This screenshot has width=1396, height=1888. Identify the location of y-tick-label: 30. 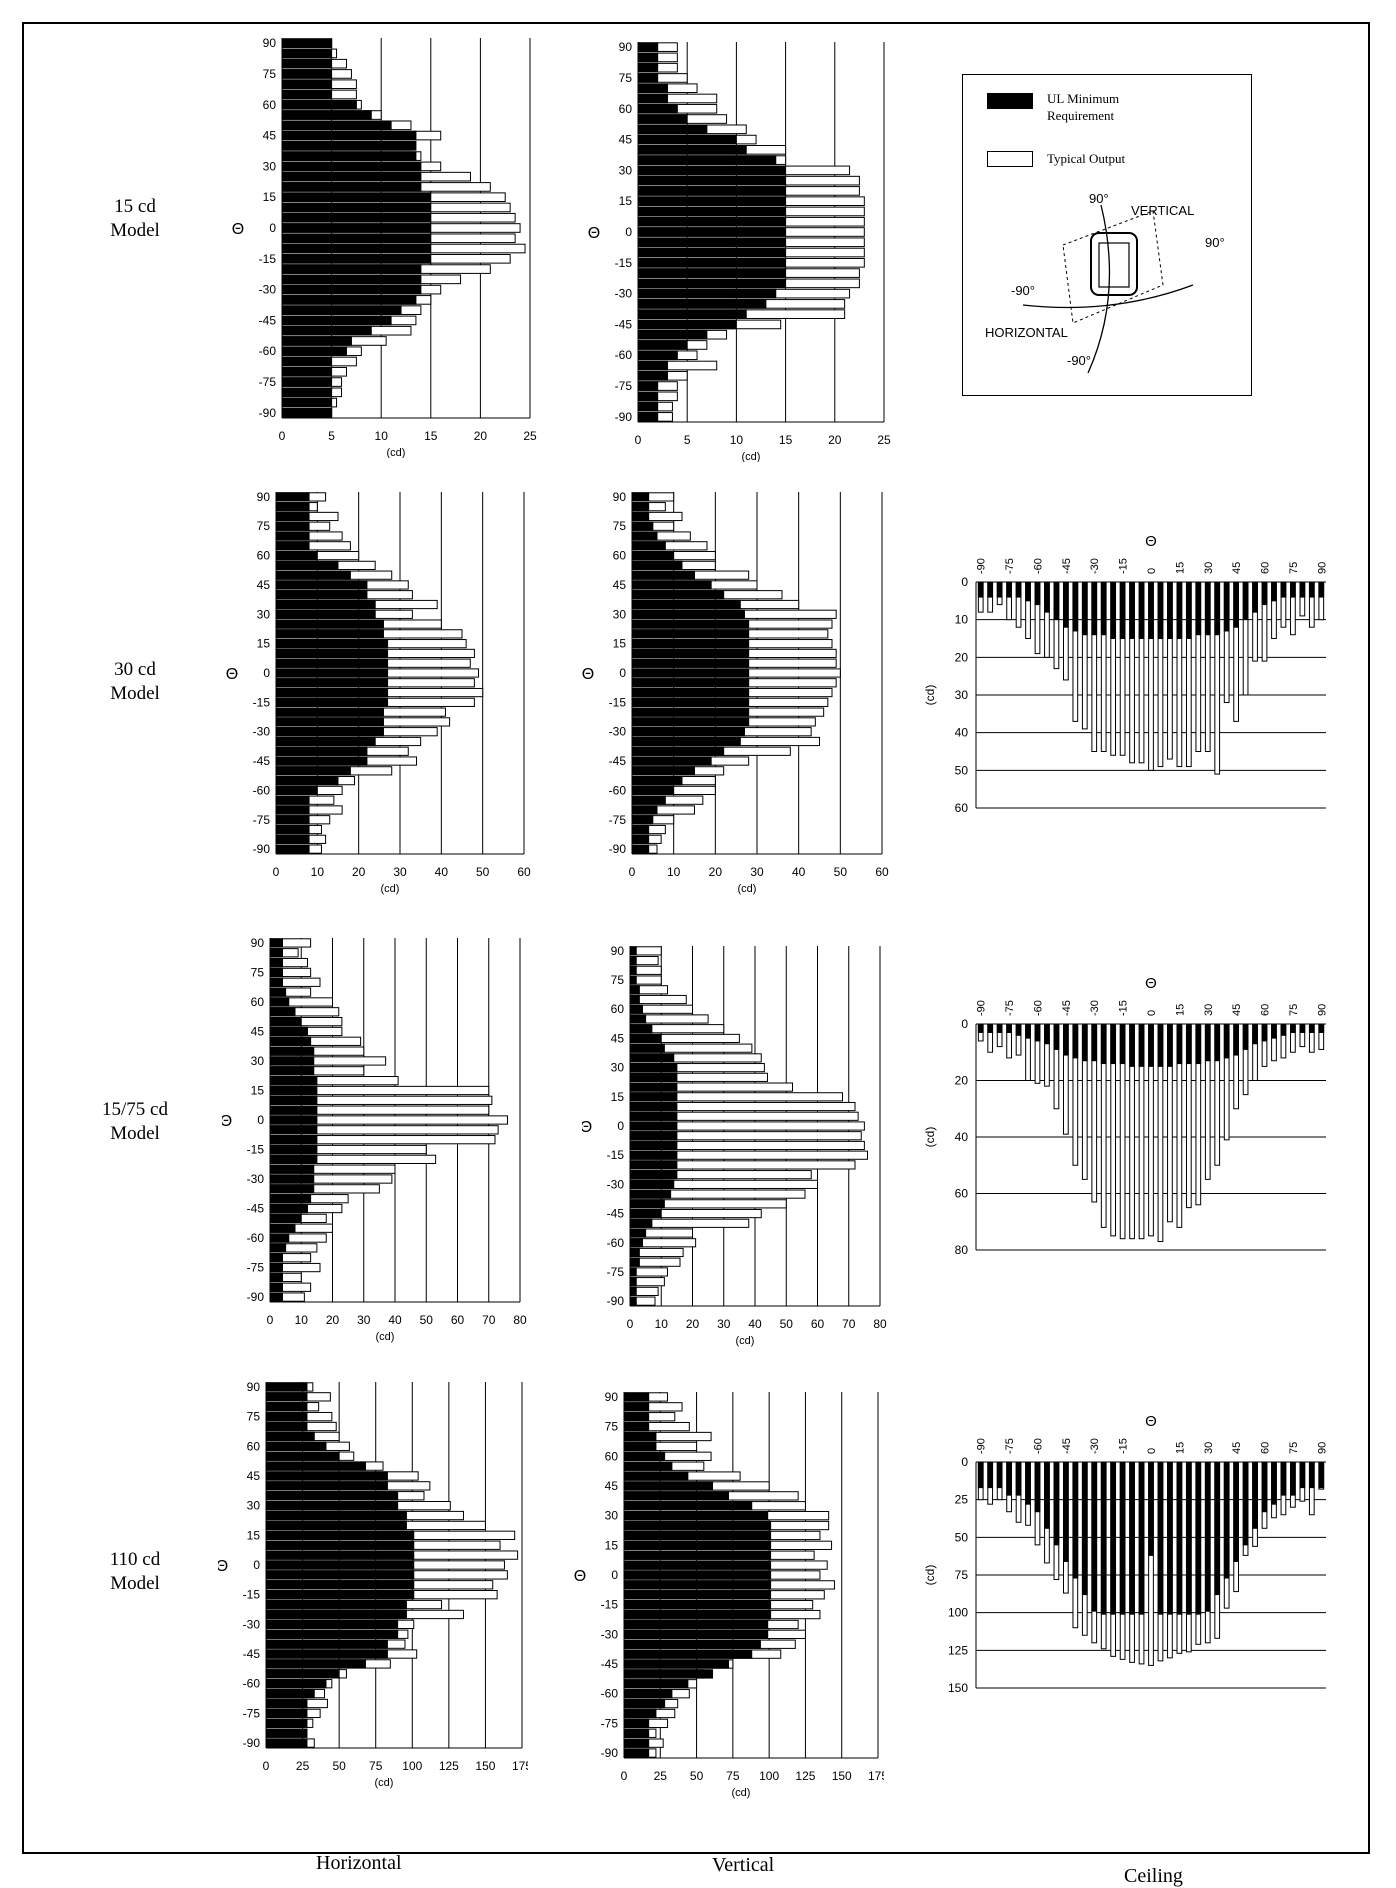
(620, 614).